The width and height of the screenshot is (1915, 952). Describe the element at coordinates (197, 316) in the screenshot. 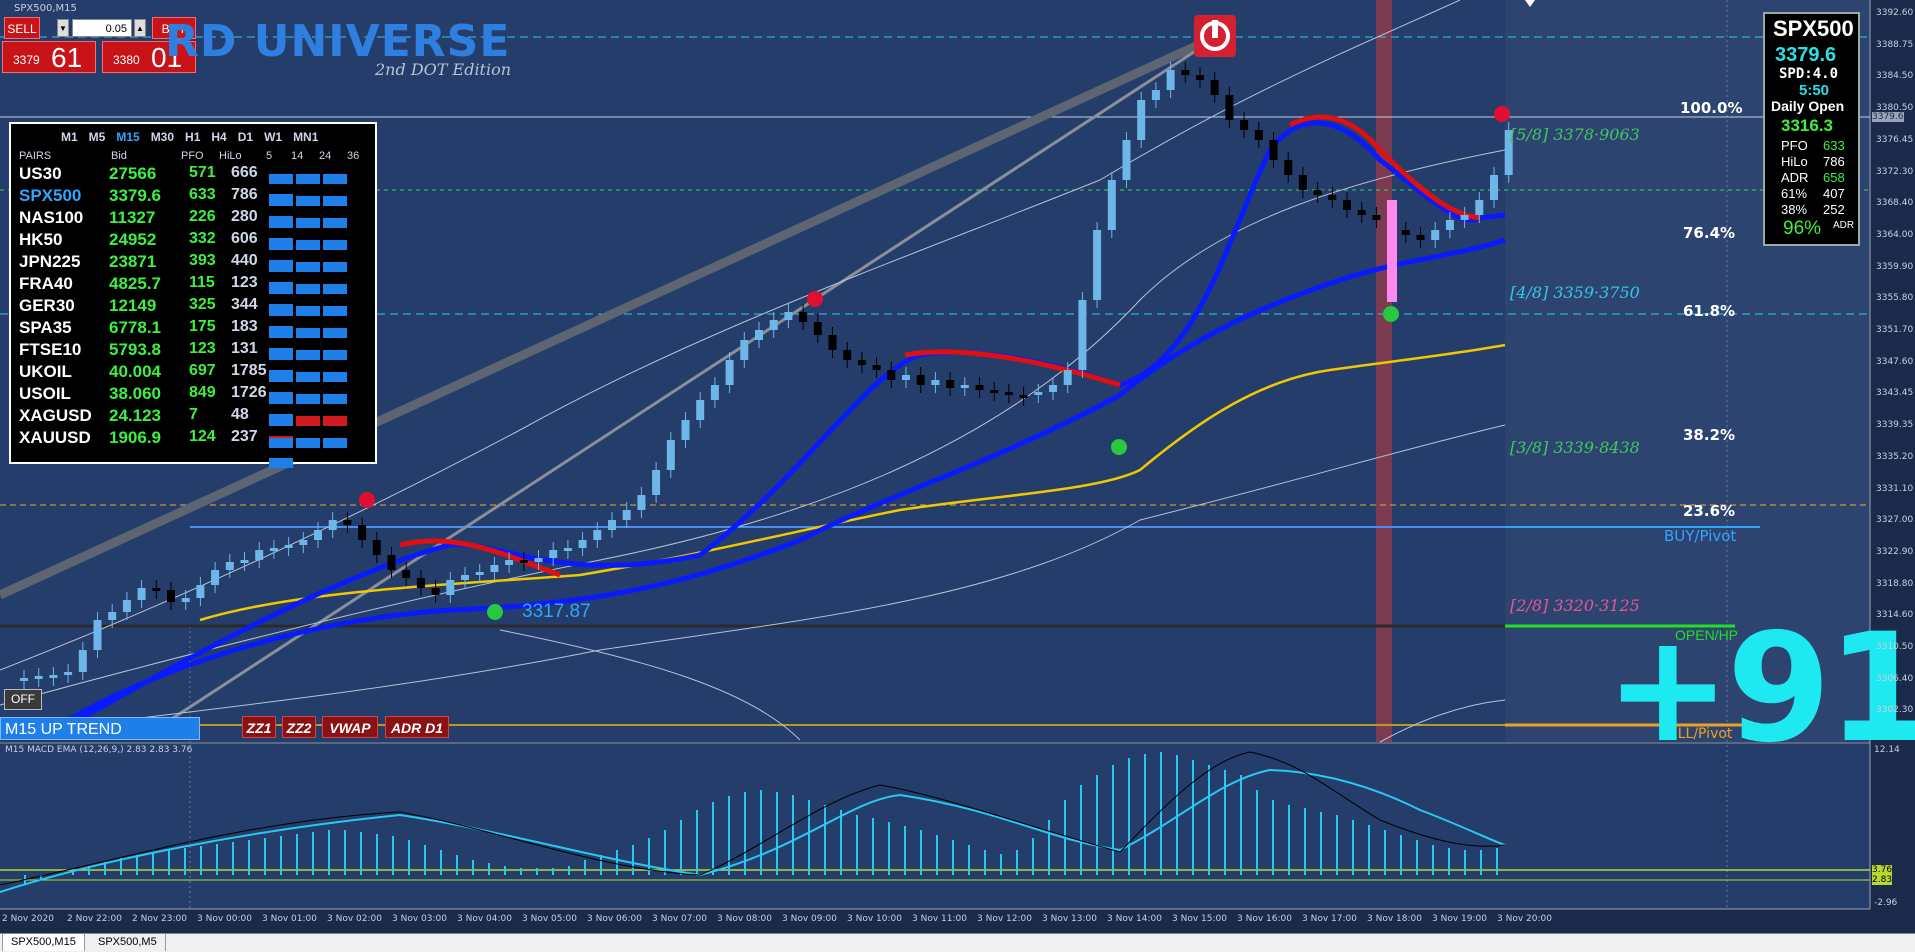

I see `pair-row: GER30 12149 325 344` at that location.